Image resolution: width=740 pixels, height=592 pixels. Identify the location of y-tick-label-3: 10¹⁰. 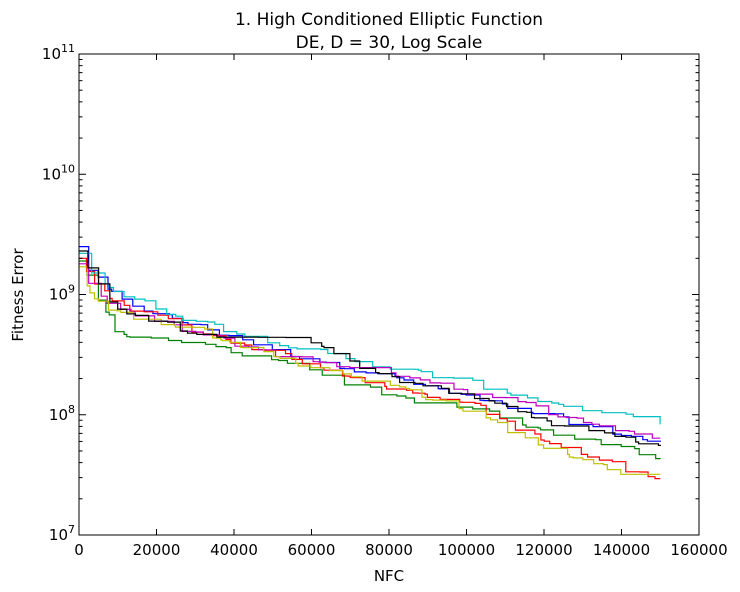
(58, 172).